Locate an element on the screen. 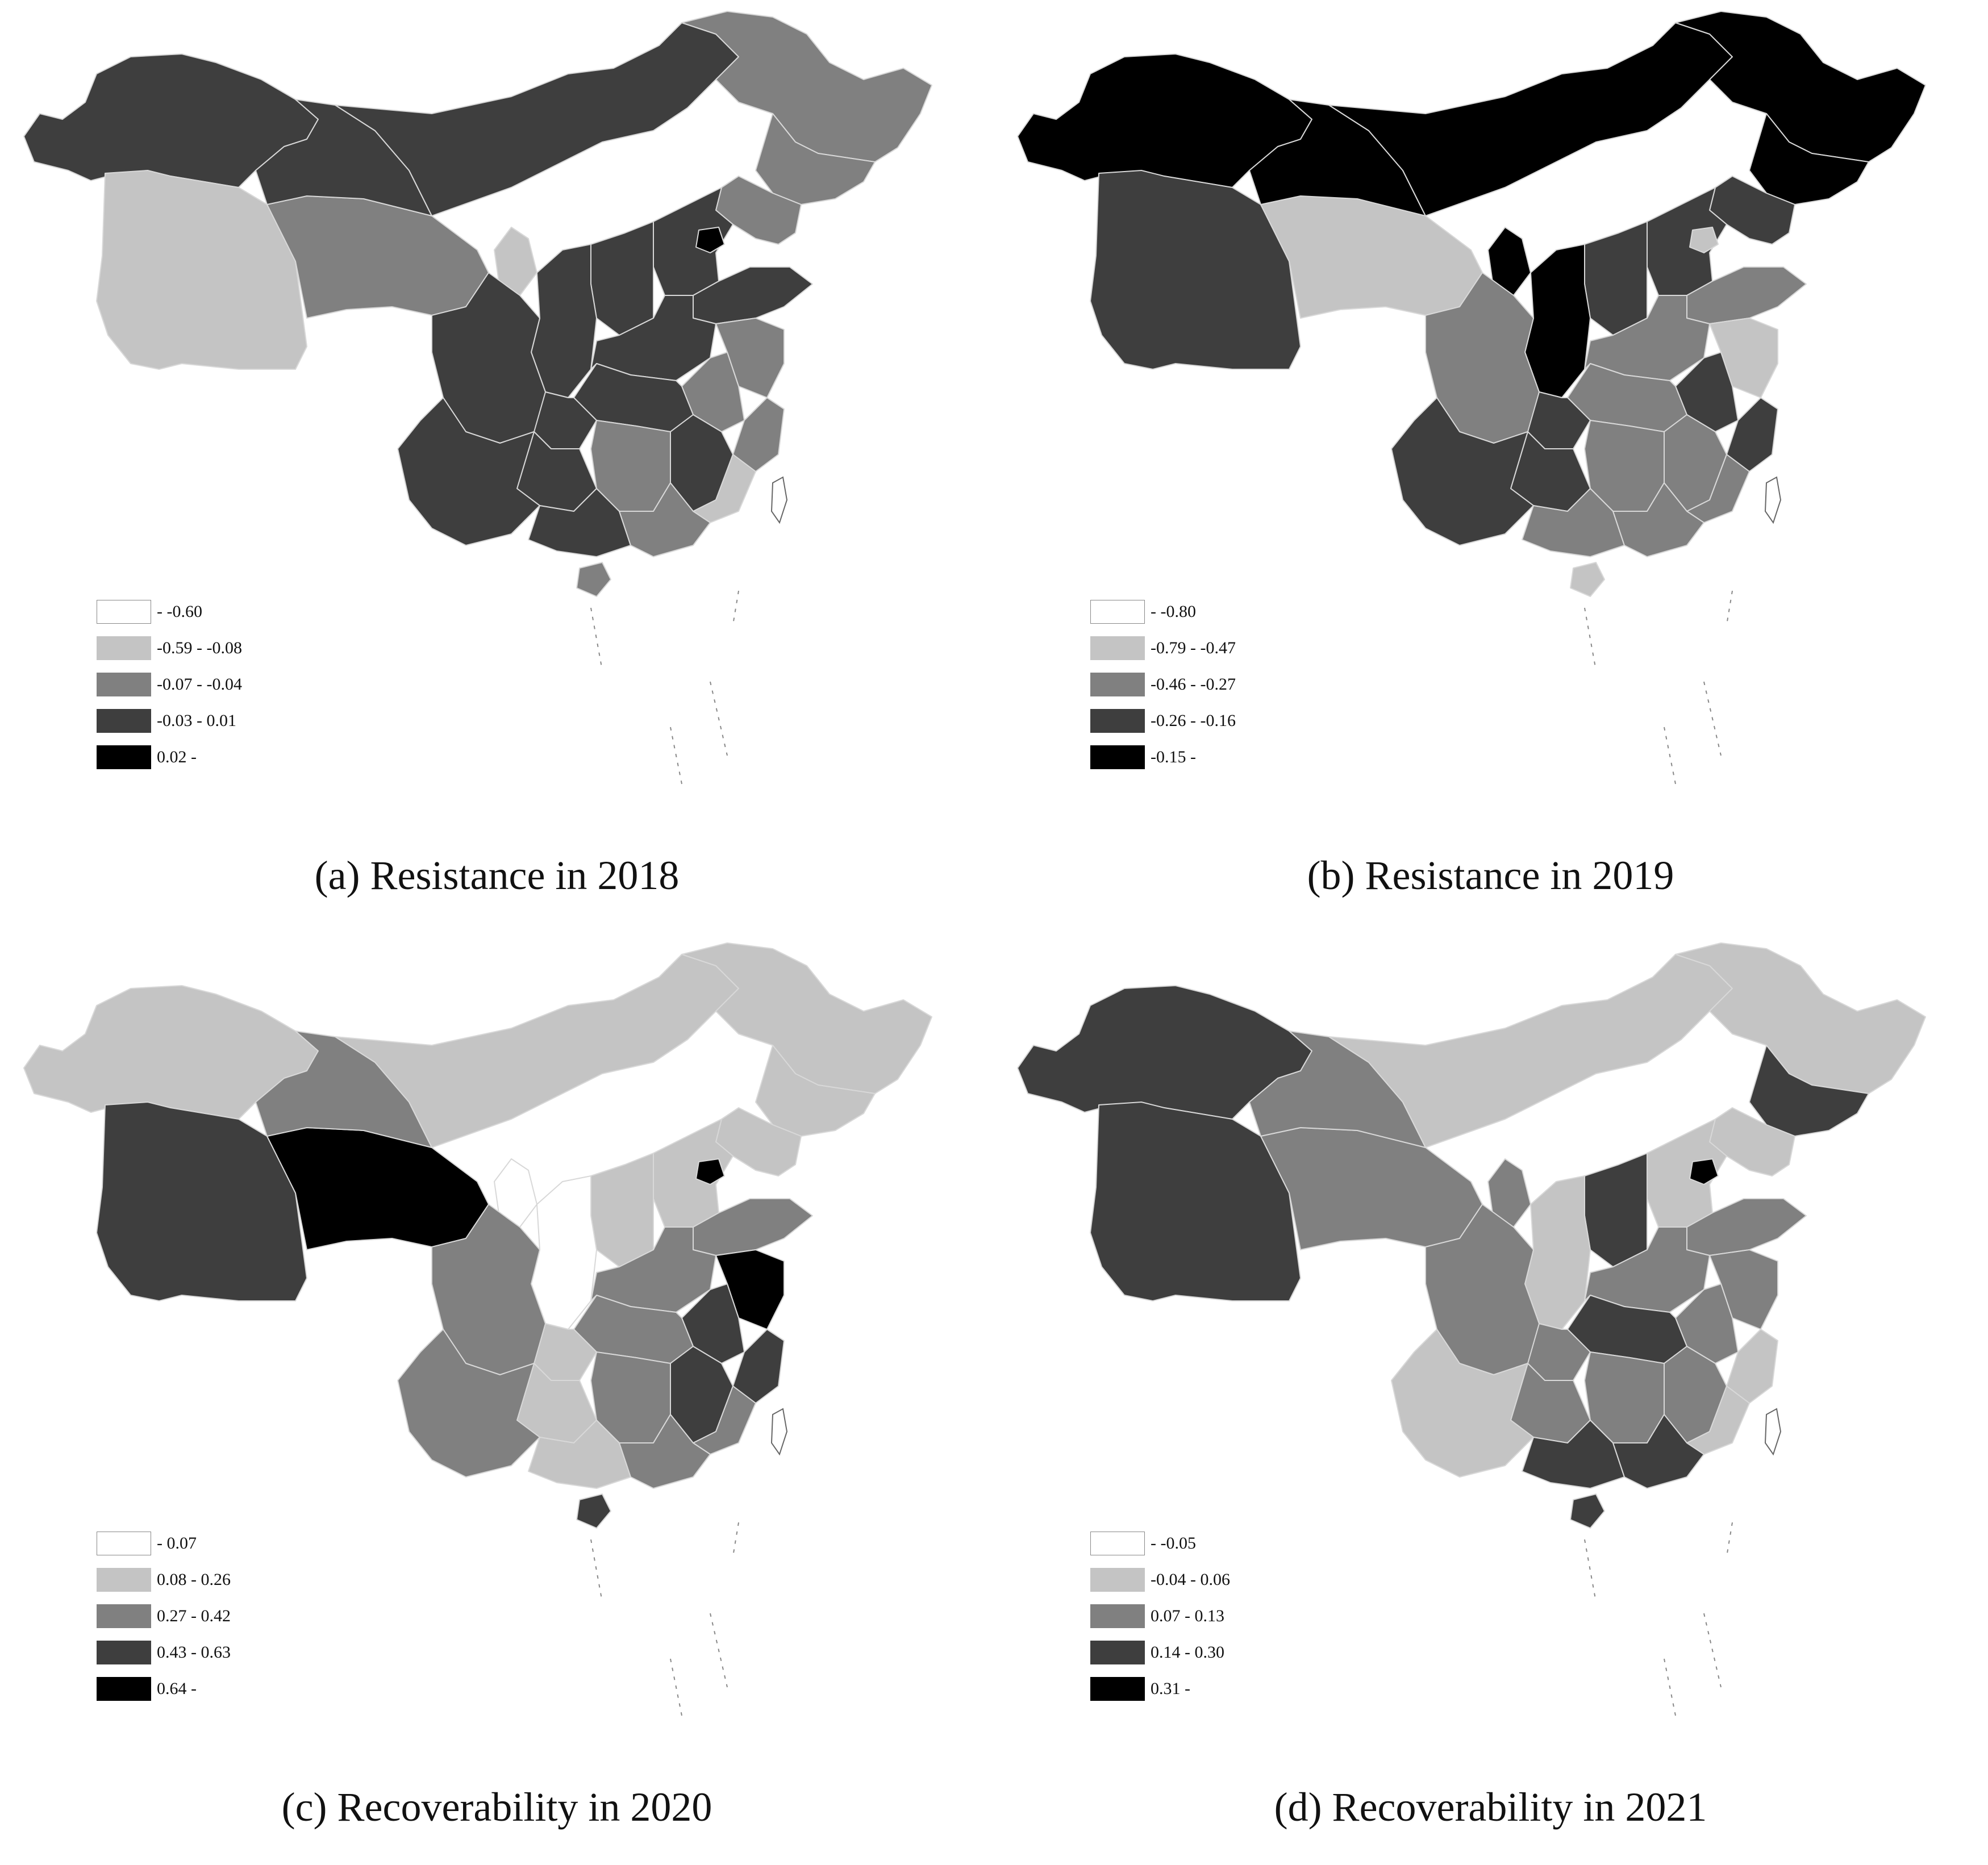 This screenshot has width=1988, height=1865. legend-row: - 0.07 is located at coordinates (164, 1544).